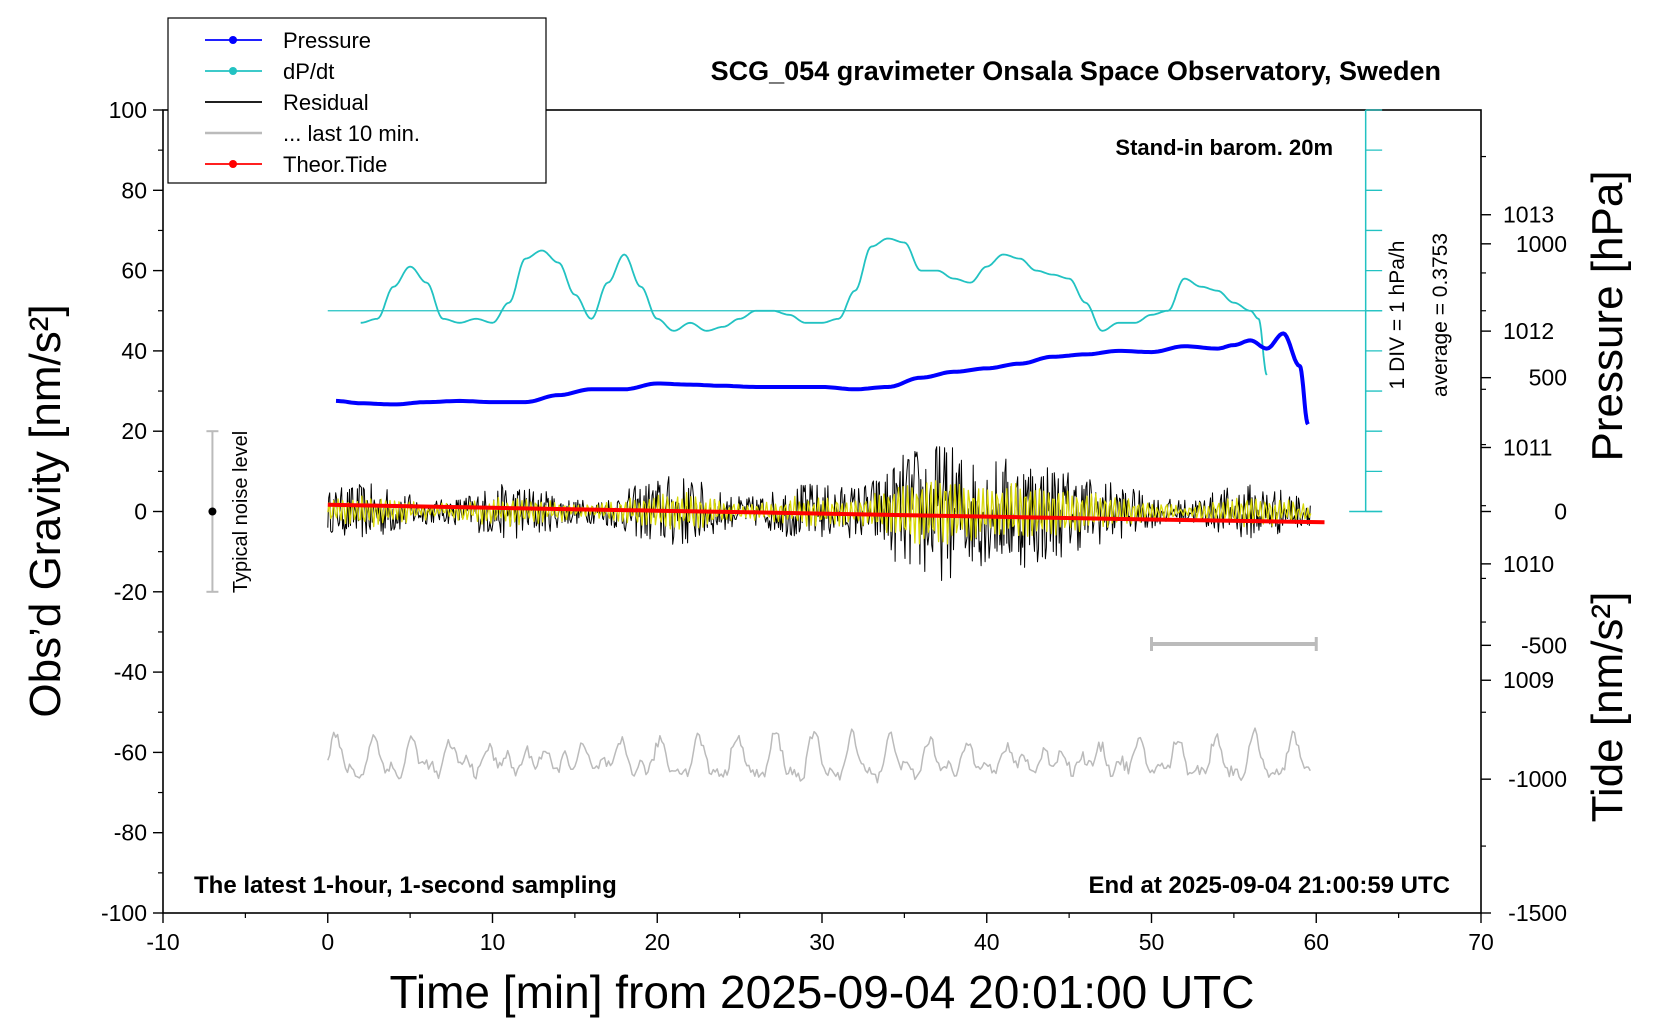 The width and height of the screenshot is (1660, 1020). I want to click on legend-label: ... last 10 min., so click(351, 133).